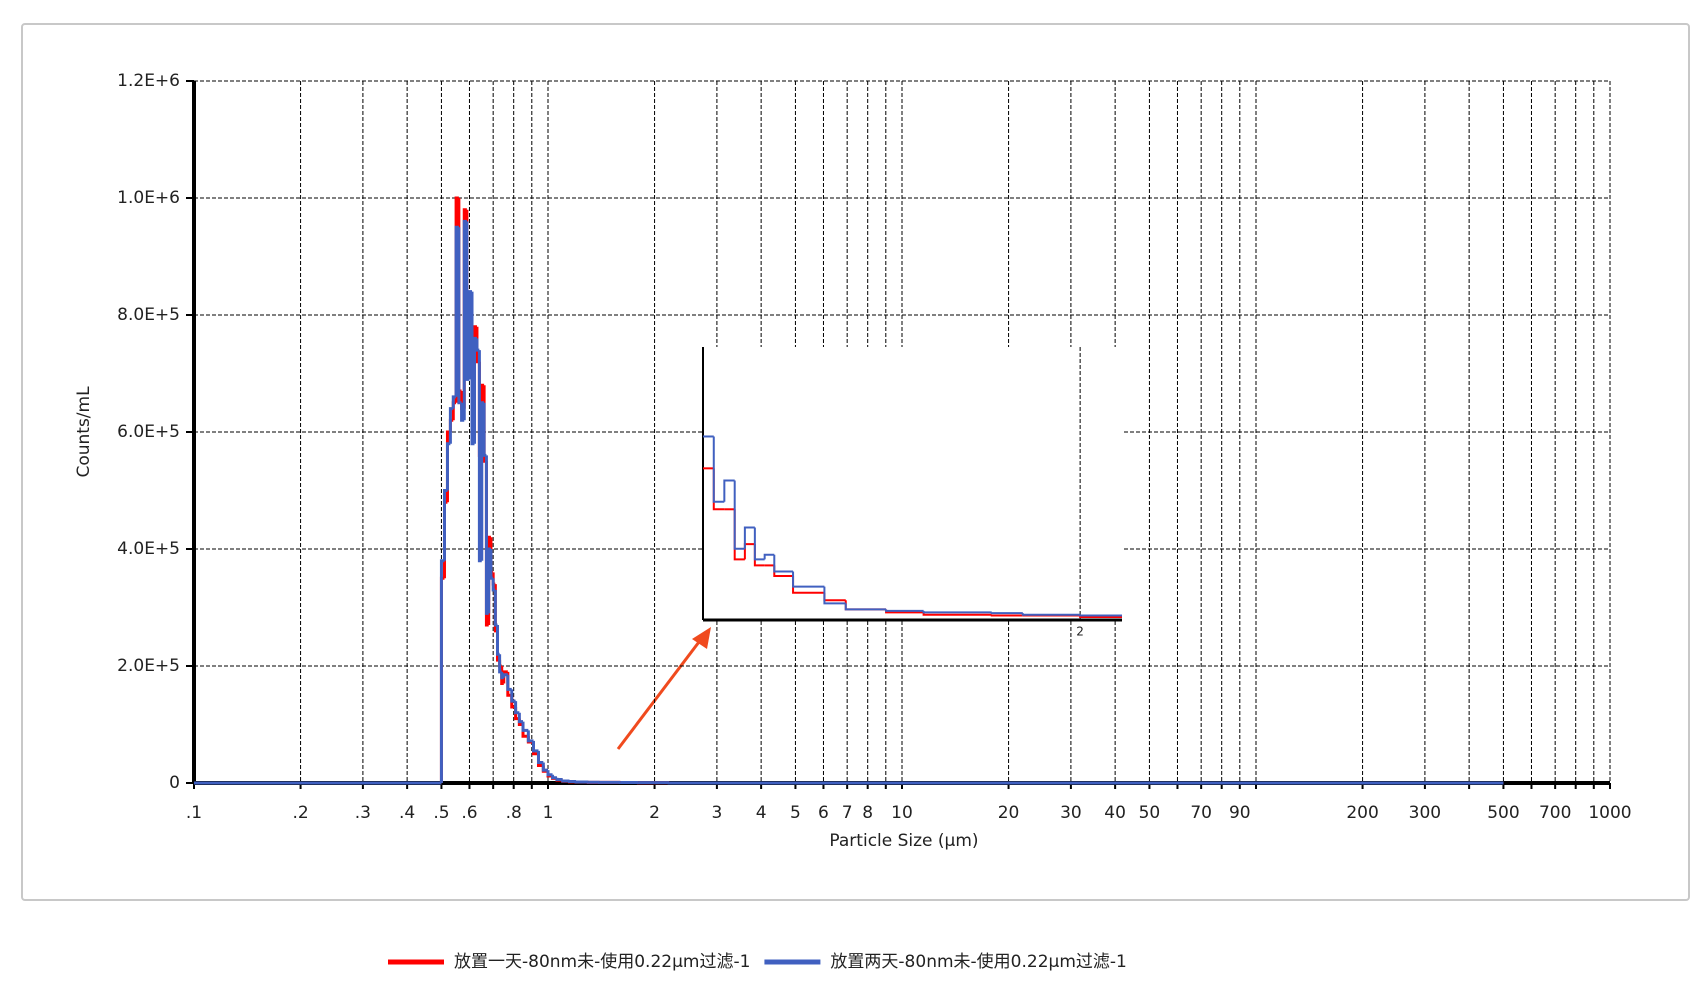 The image size is (1701, 1008). I want to click on inset: 2, so click(912, 493).